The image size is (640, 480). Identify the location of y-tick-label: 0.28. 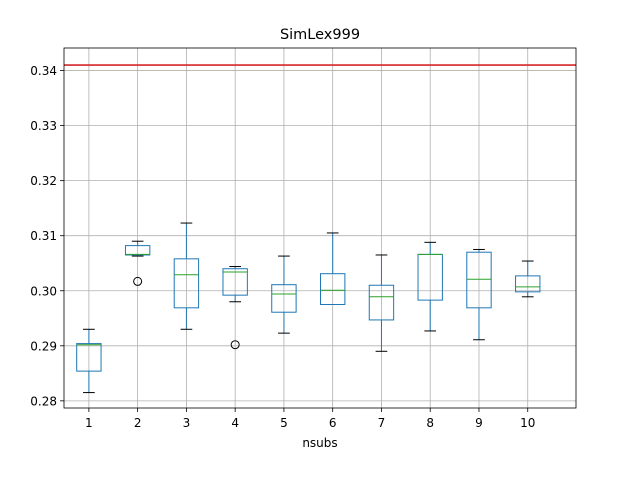
(43, 401).